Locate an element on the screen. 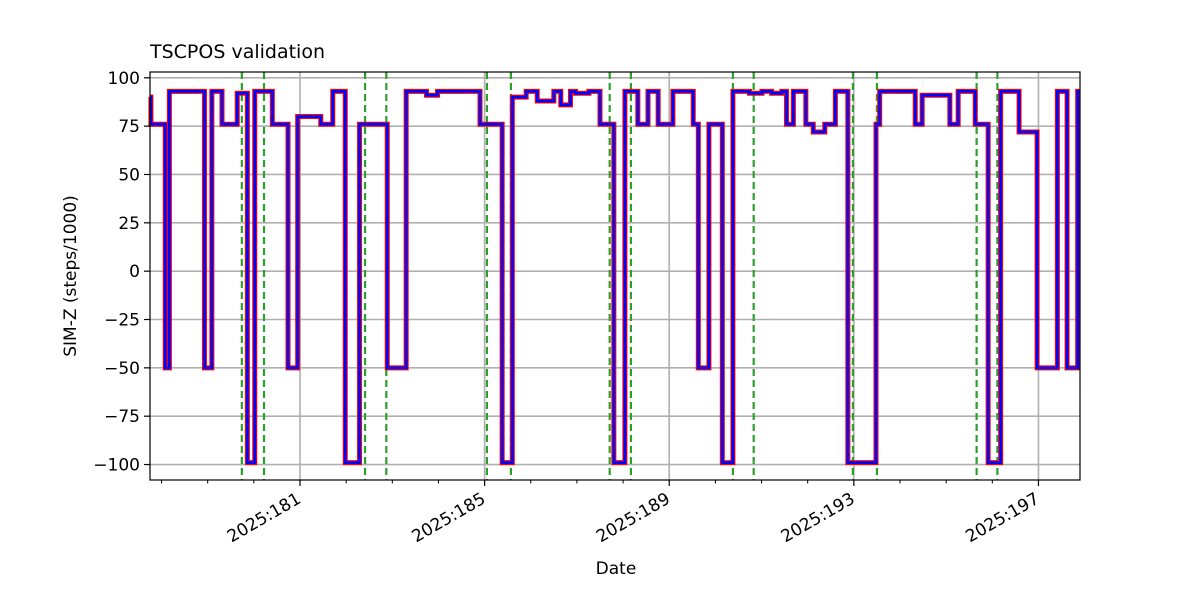 This screenshot has height=604, width=1200. y-tick-label: 50 is located at coordinates (129, 175).